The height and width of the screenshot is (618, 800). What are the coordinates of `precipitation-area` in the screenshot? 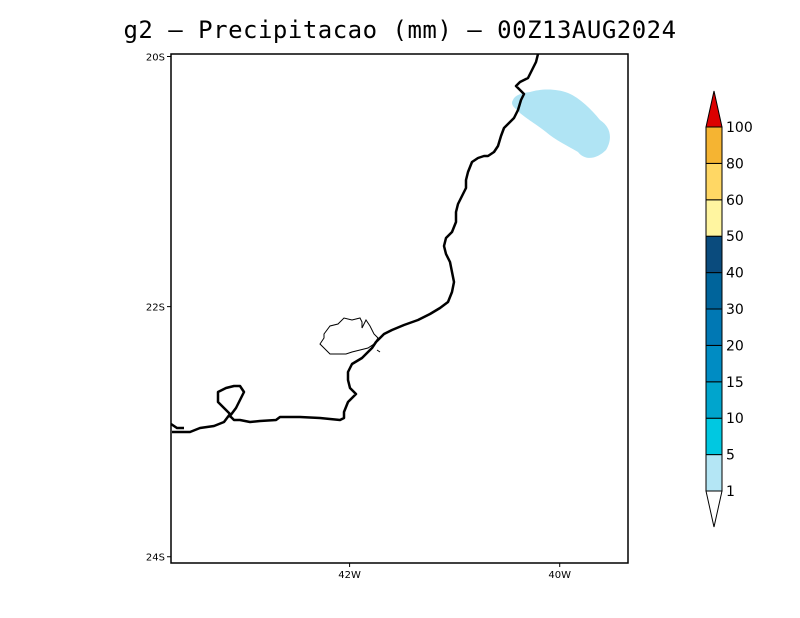 It's located at (561, 123).